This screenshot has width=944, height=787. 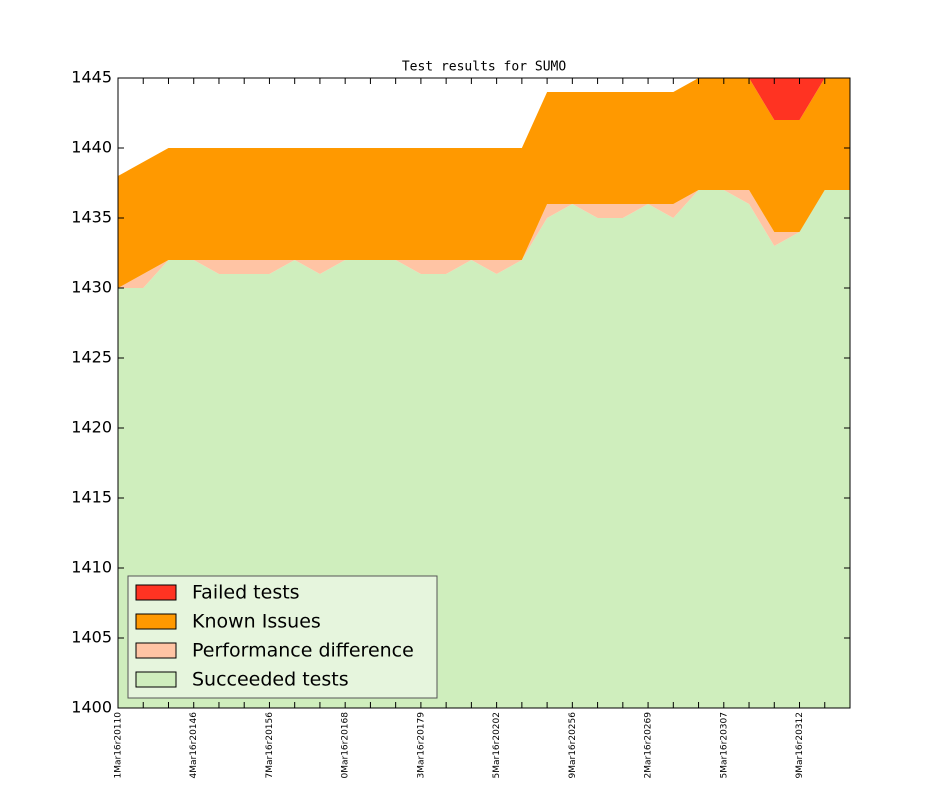 I want to click on x-tick-label: 3Mar16r20179, so click(x=421, y=745).